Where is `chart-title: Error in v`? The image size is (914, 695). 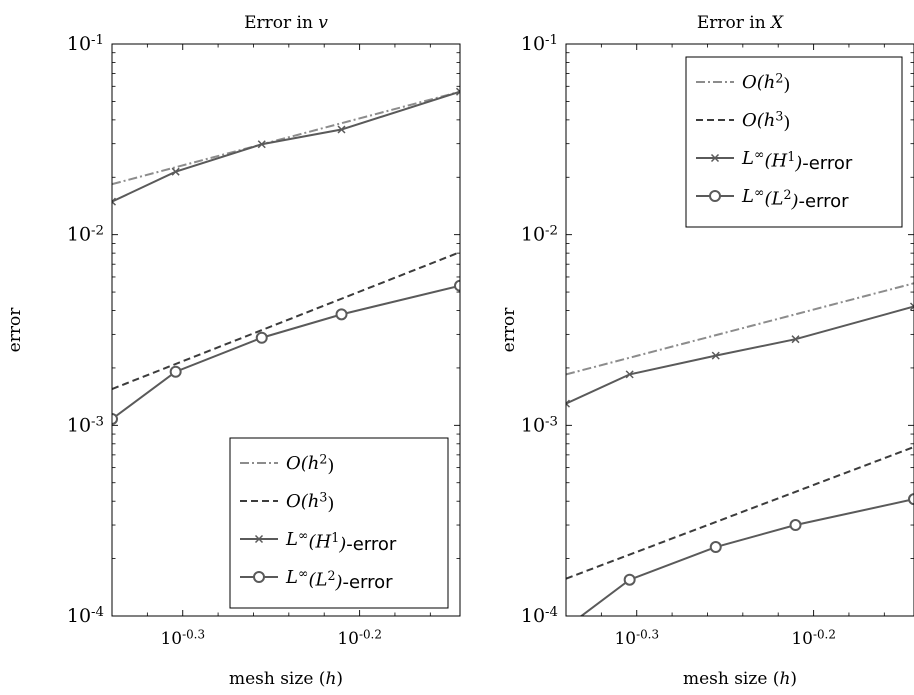 chart-title: Error in v is located at coordinates (286, 23).